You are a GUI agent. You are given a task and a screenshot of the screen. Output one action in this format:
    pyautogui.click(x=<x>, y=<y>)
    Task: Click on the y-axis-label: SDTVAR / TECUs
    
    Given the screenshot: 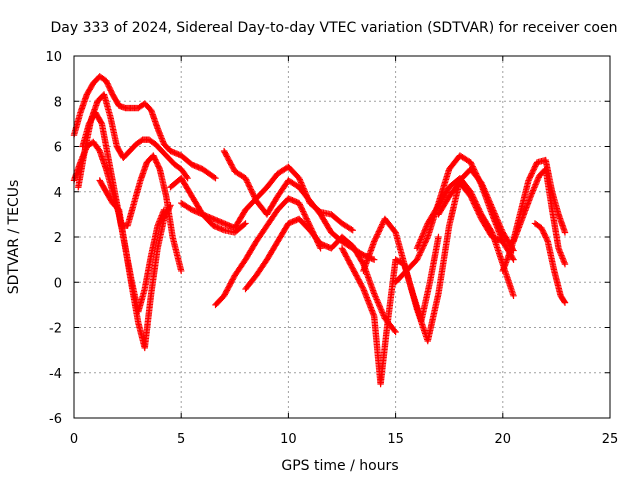 What is the action you would take?
    pyautogui.click(x=14, y=237)
    